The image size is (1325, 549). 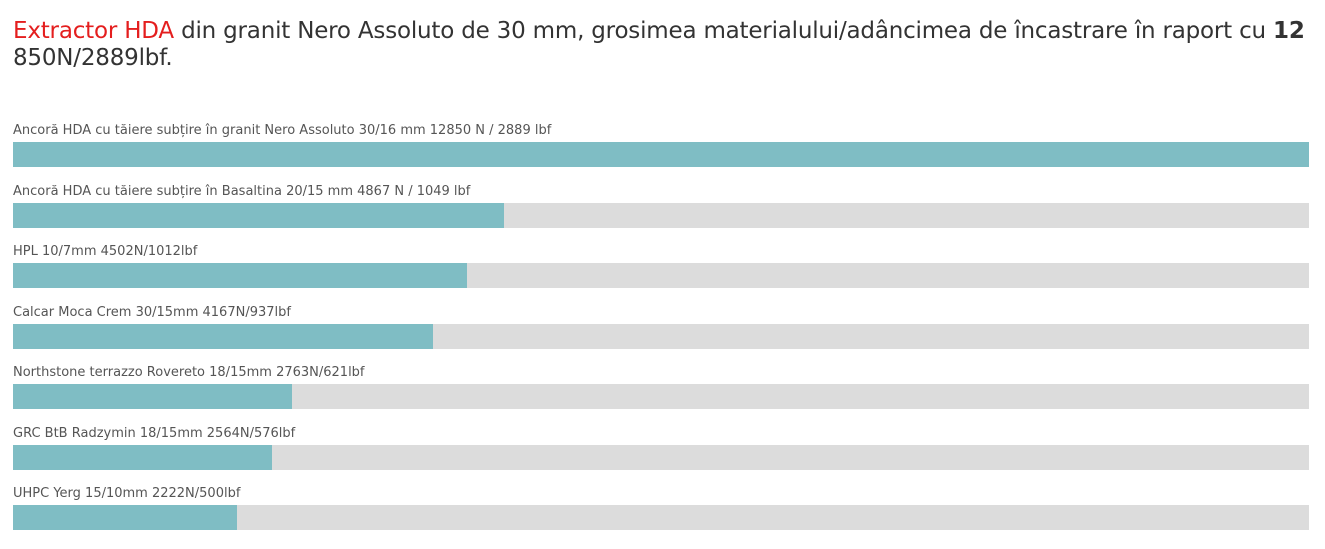 I want to click on bar-label: UHPC Yerg 15/10mm 2222N/500lbf, so click(x=127, y=493).